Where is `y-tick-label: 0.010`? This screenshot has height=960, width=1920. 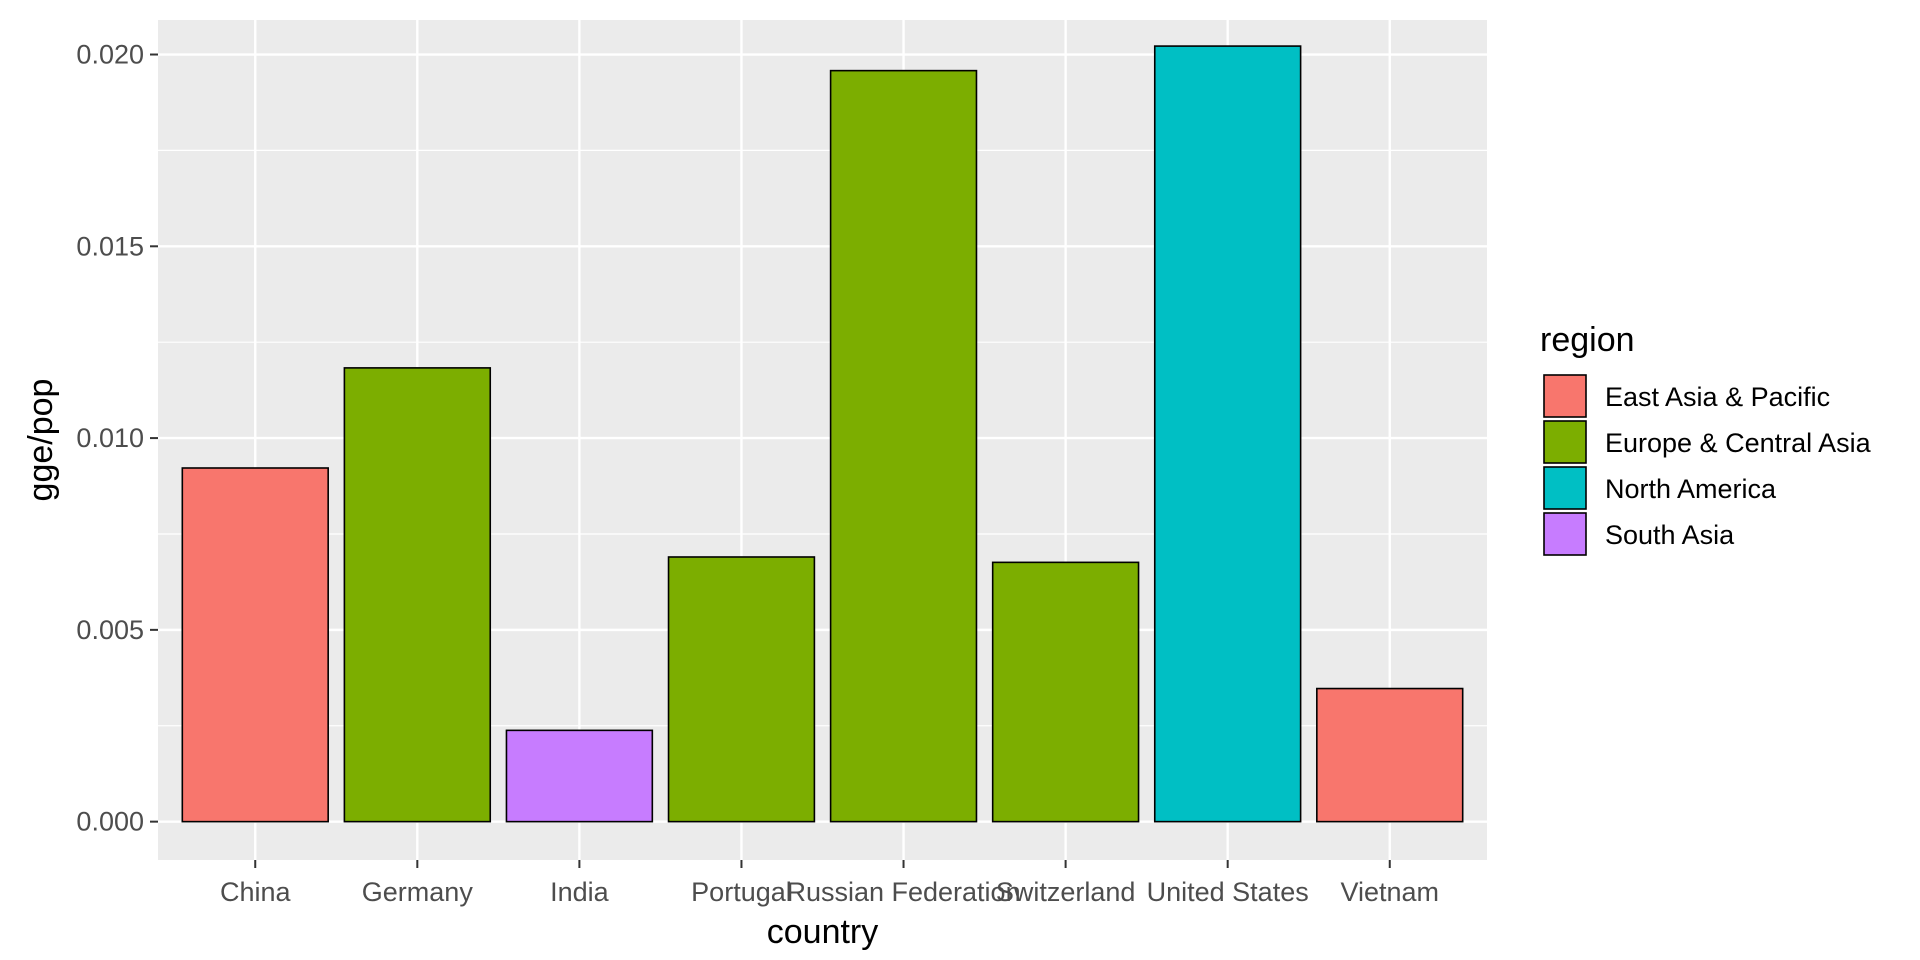 y-tick-label: 0.010 is located at coordinates (110, 438).